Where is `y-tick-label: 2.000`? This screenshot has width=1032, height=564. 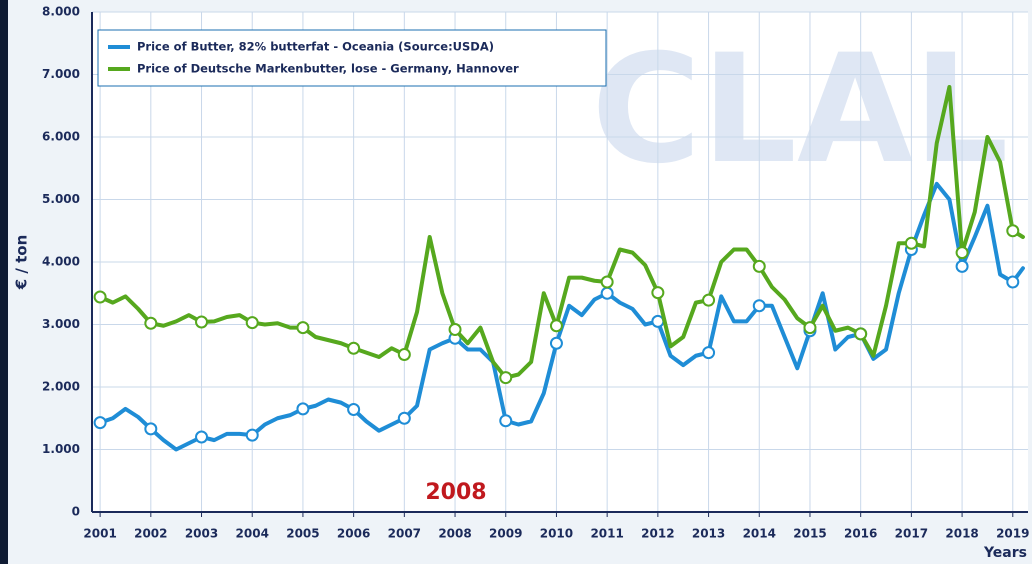 y-tick-label: 2.000 is located at coordinates (61, 387).